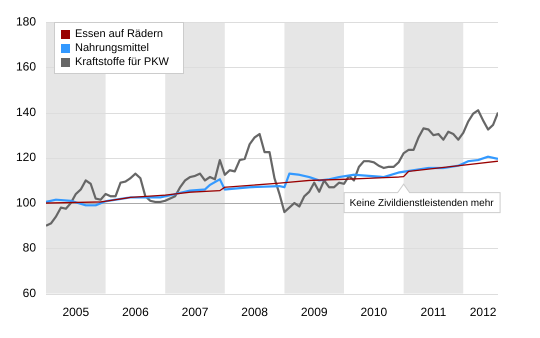  Describe the element at coordinates (122, 62) in the screenshot. I see `legend-label: Kraftstoffe für PKW` at that location.